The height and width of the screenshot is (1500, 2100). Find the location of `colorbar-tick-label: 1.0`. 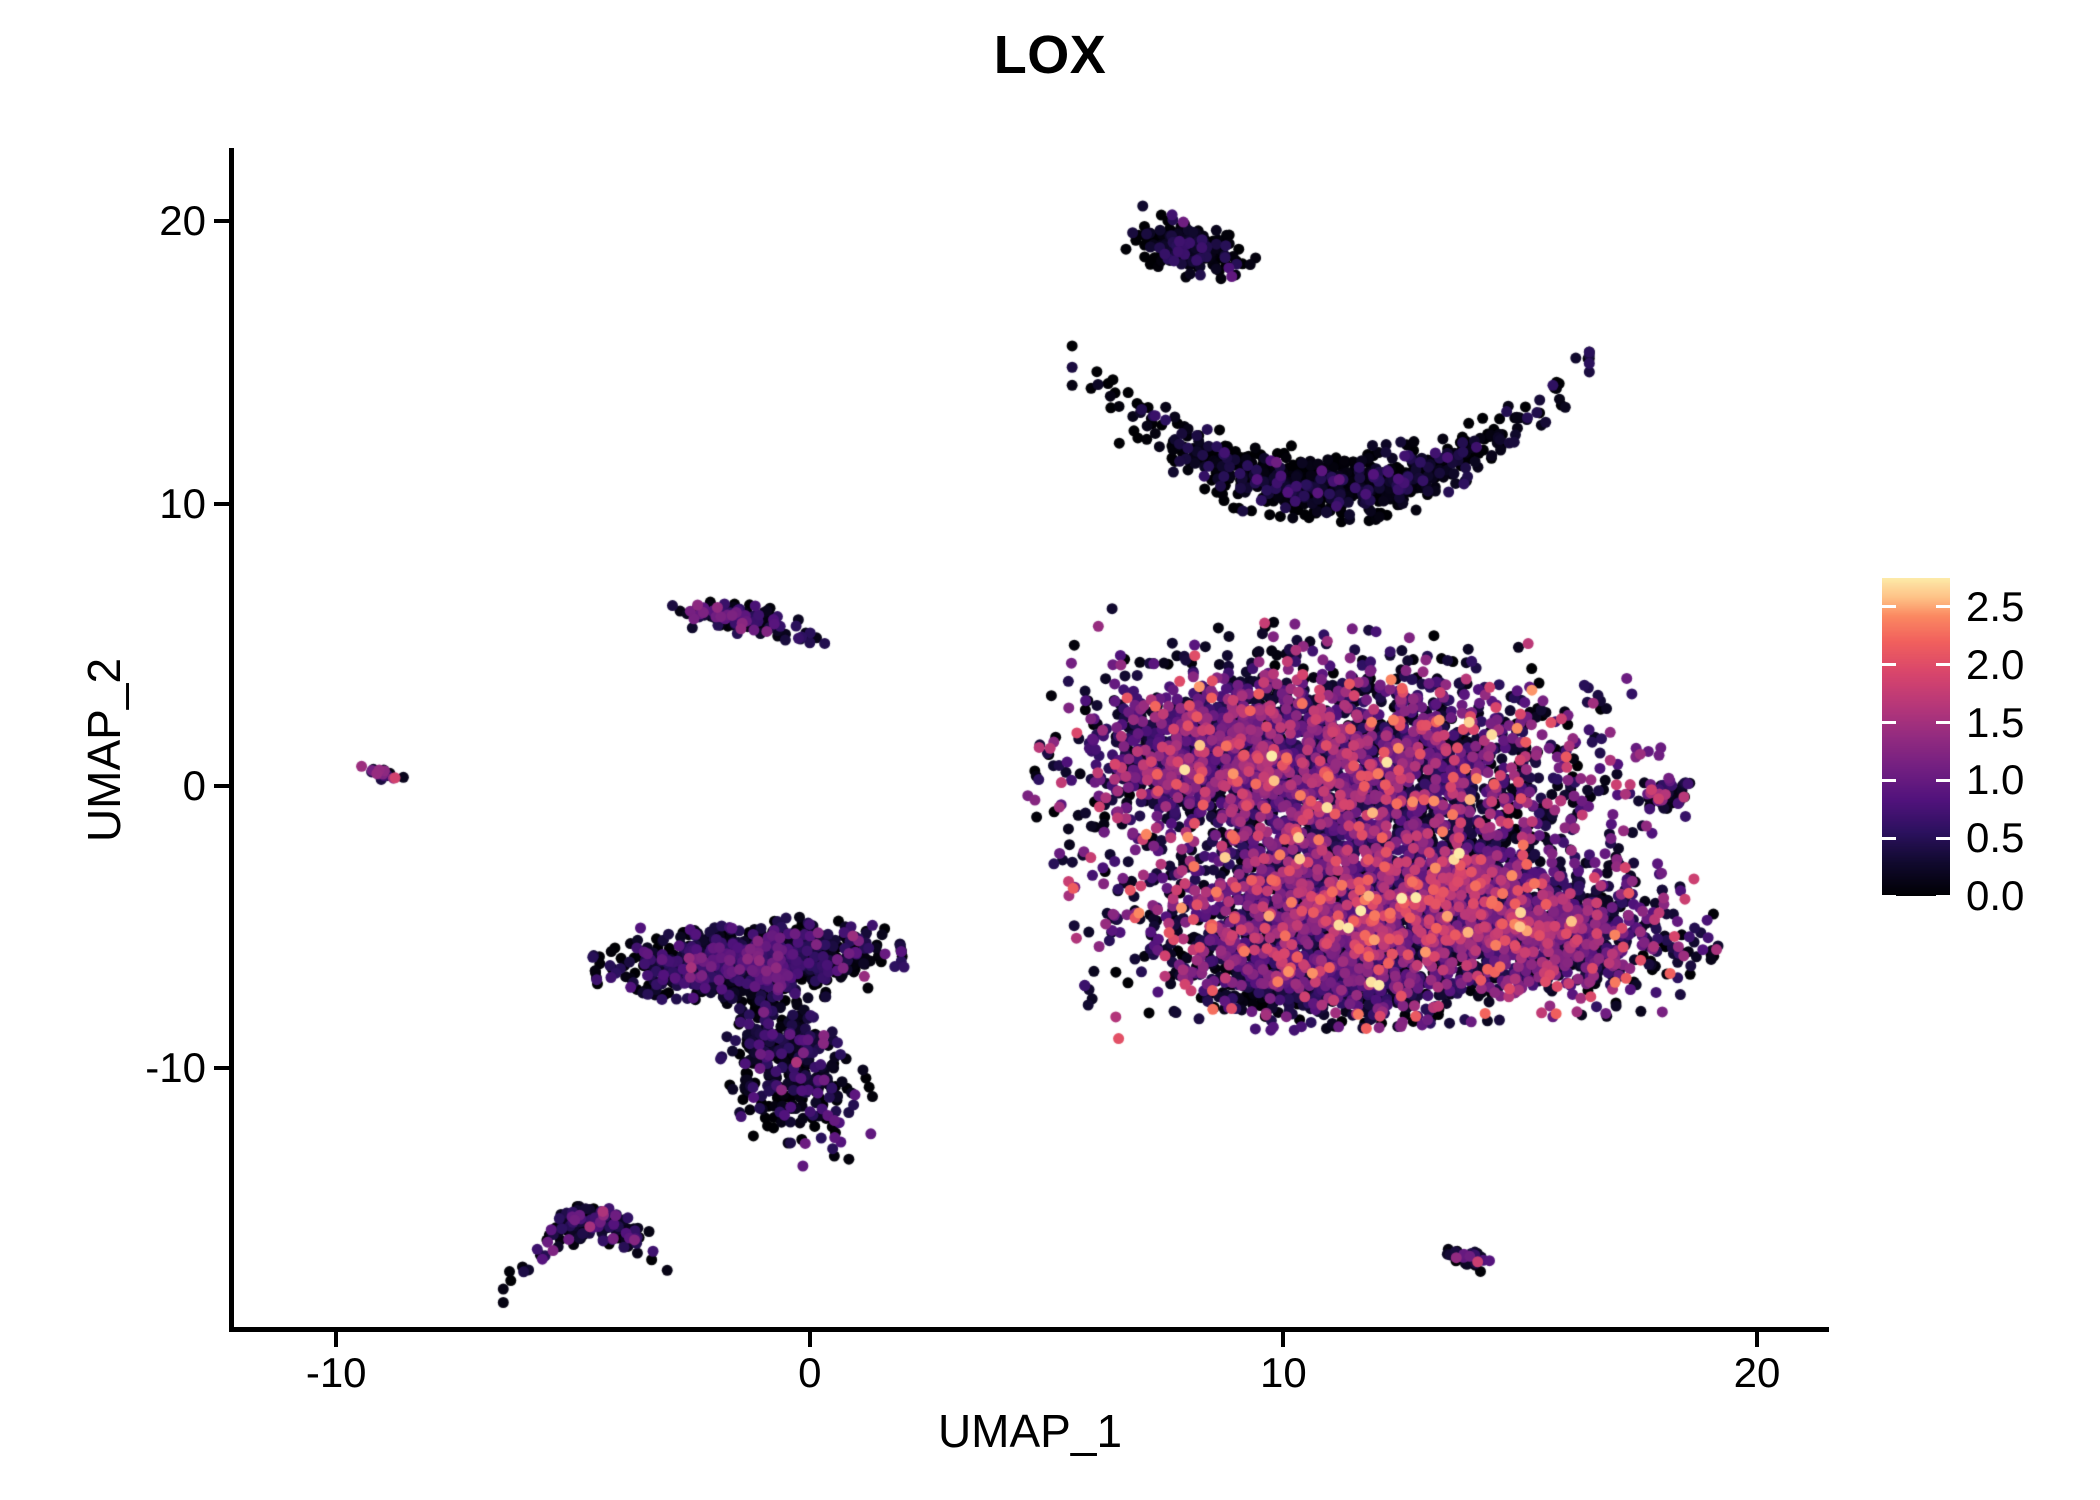

colorbar-tick-label: 1.0 is located at coordinates (1995, 780).